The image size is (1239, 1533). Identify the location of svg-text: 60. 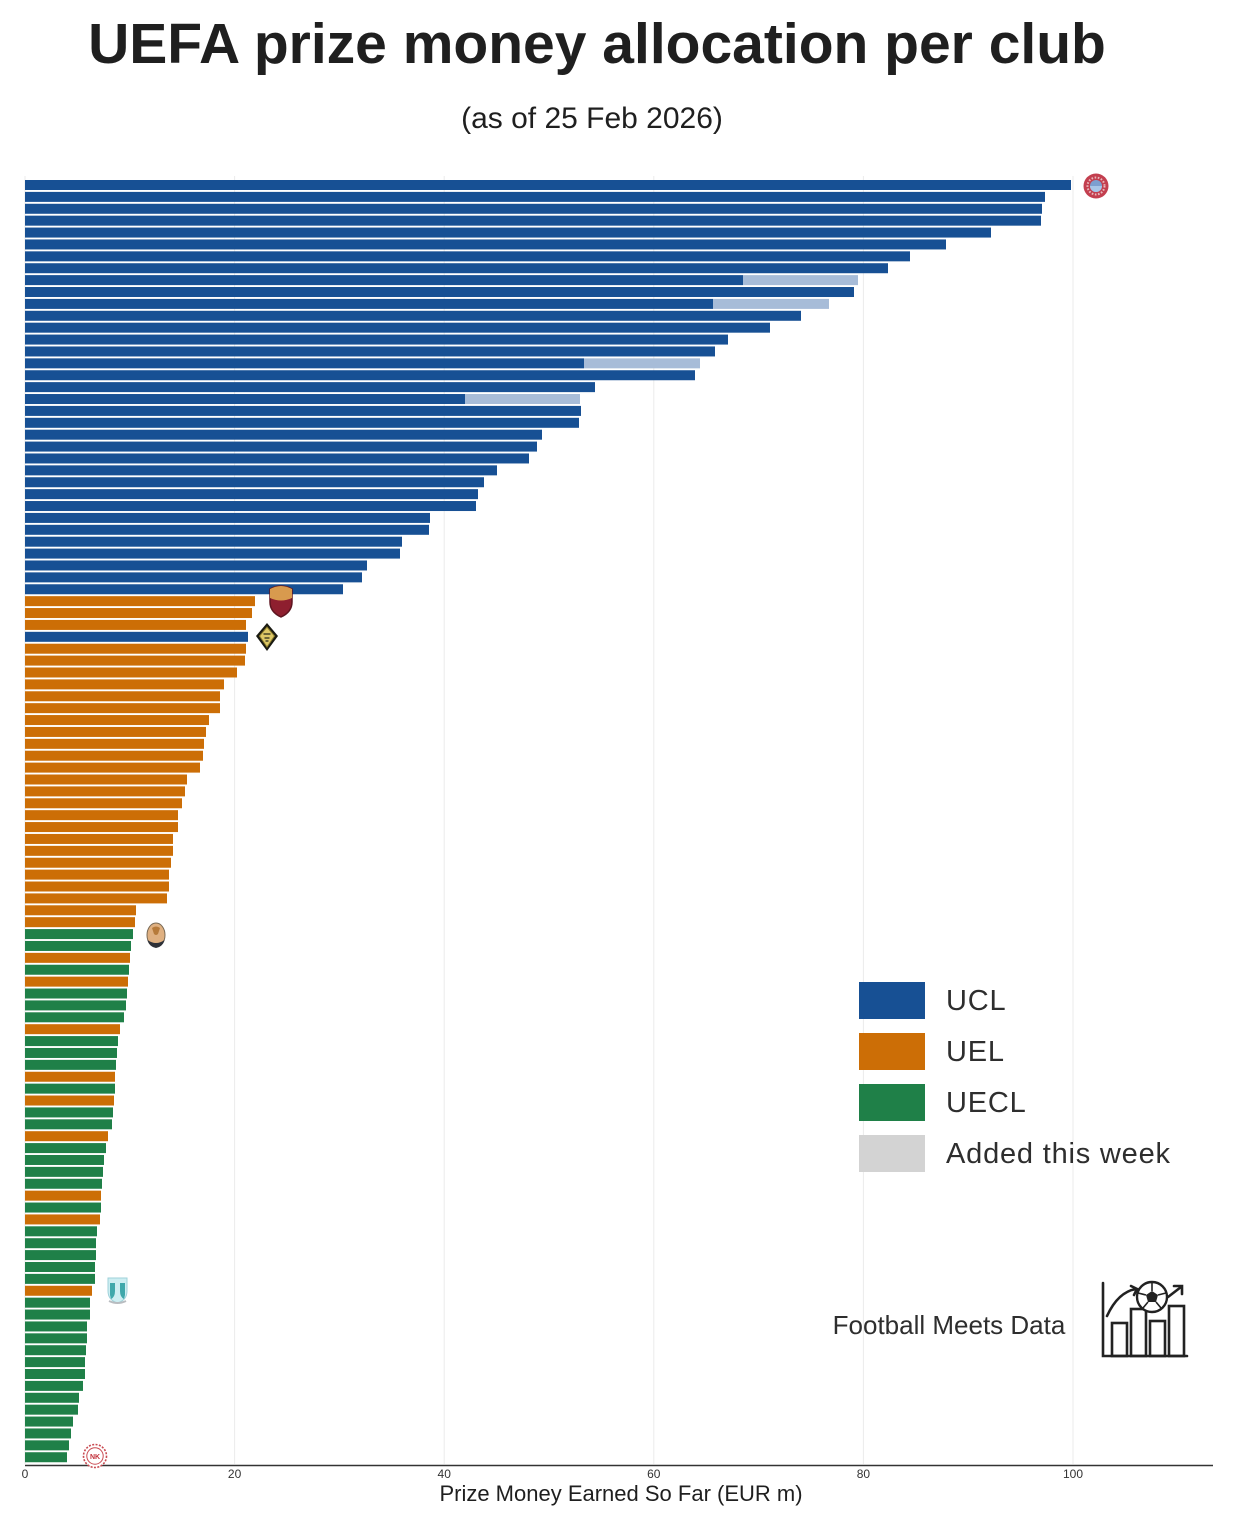
(654, 1474).